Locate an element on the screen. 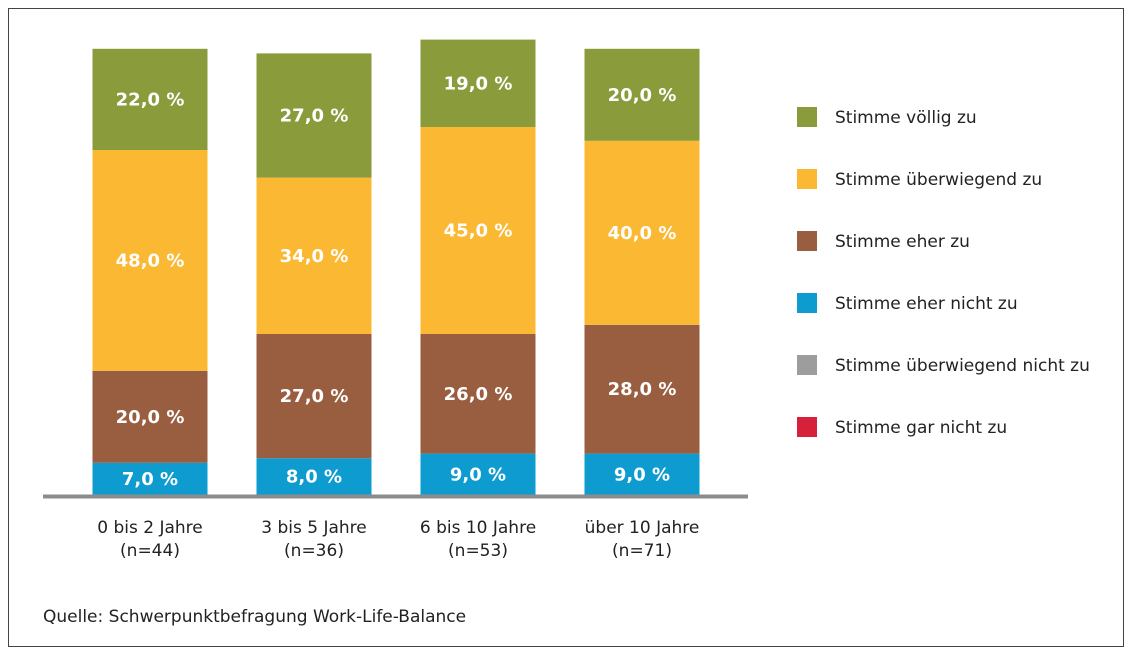  value-label: 34,0 % is located at coordinates (314, 256).